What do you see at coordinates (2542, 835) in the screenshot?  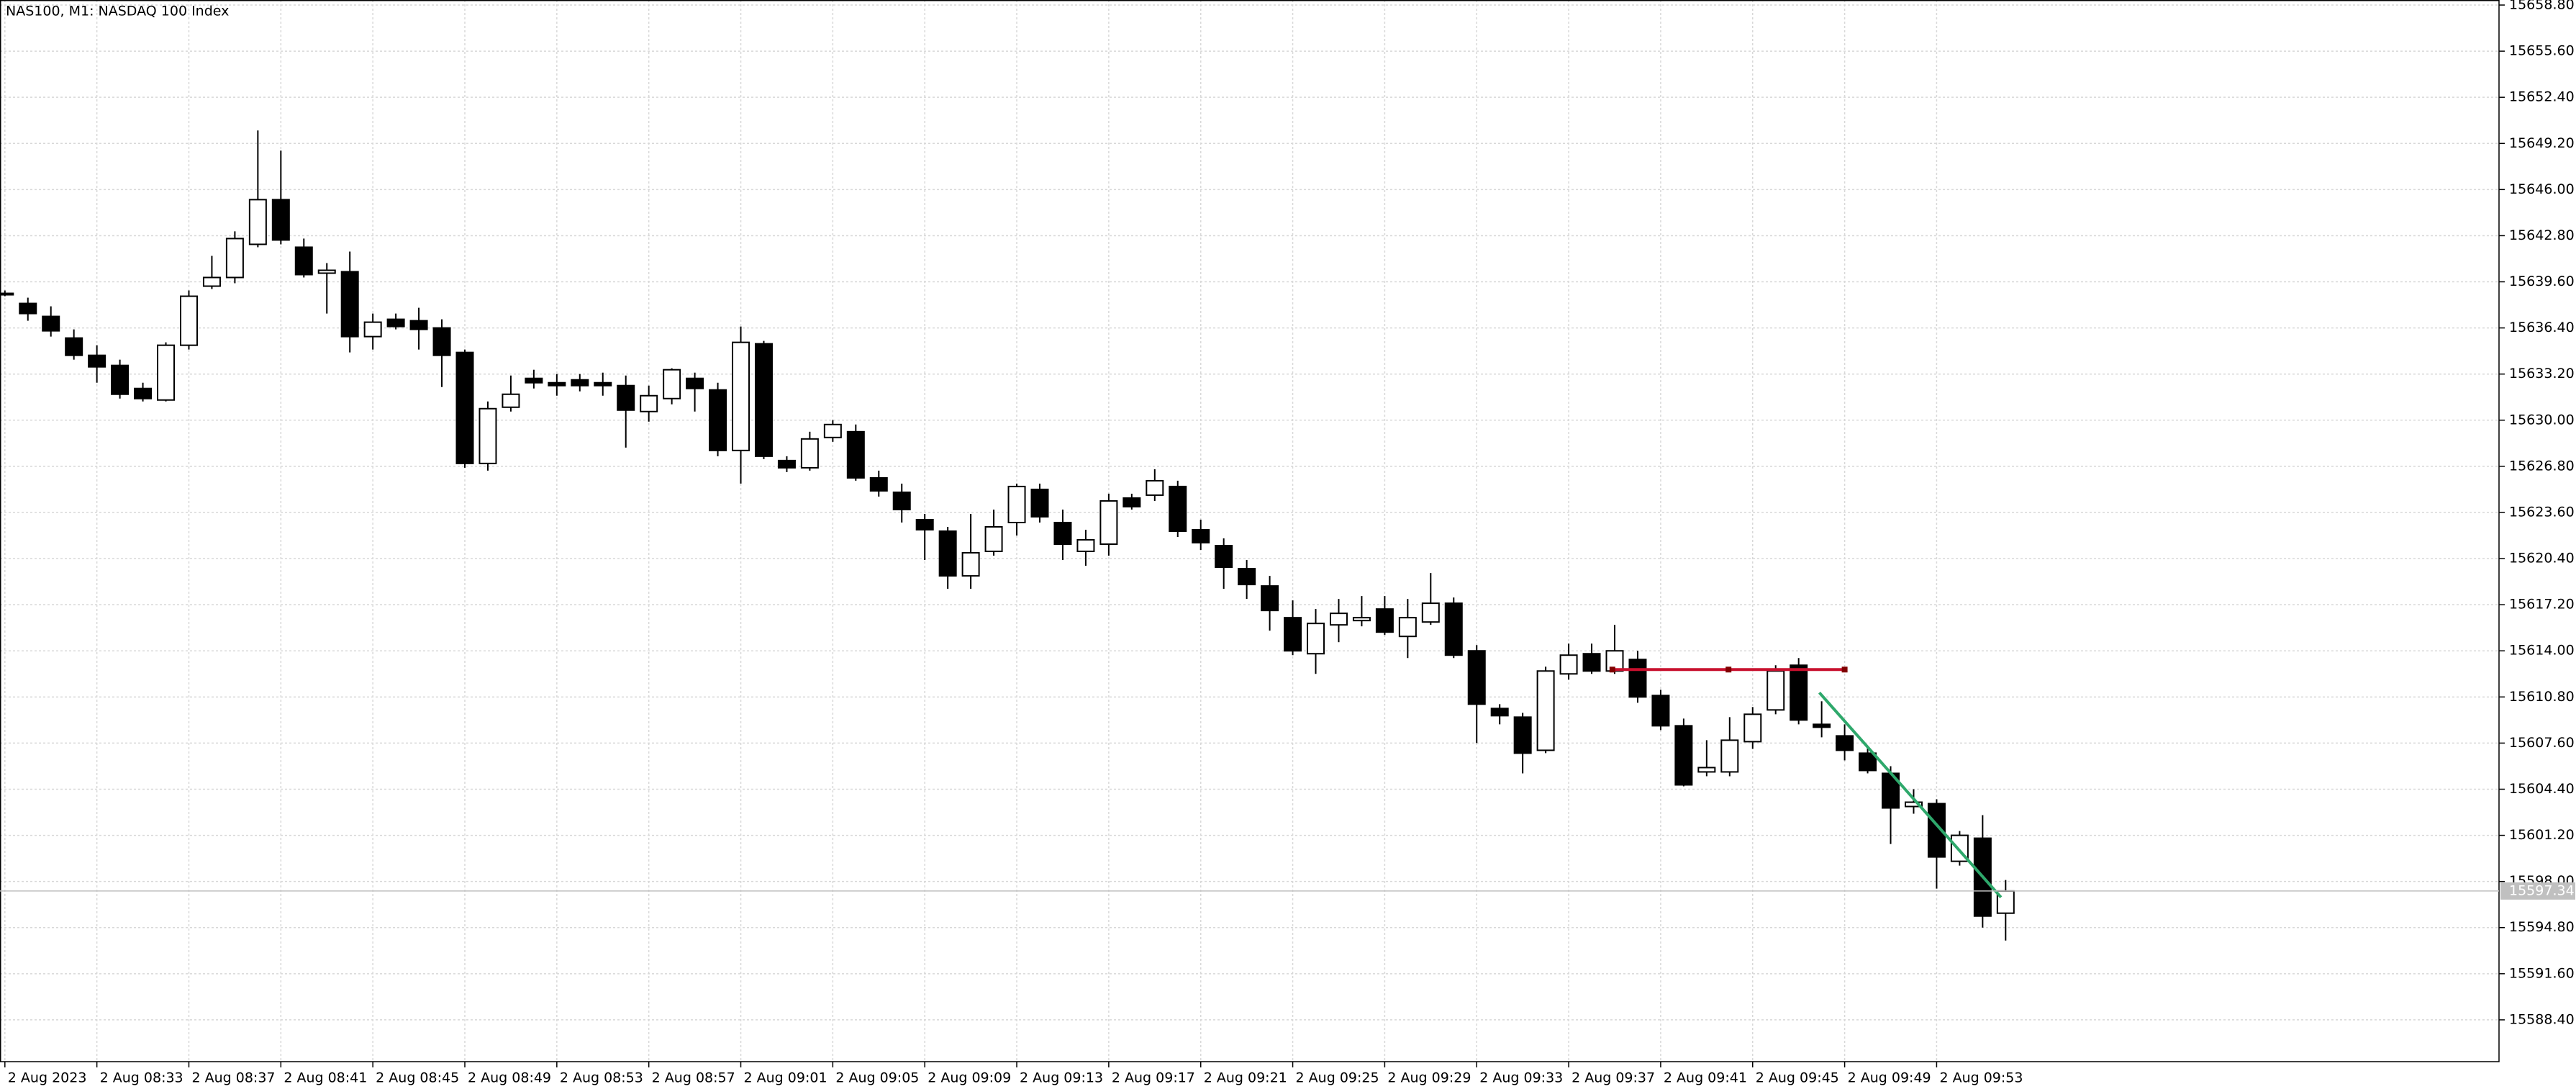 I see `y-tick-label: 15601.20` at bounding box center [2542, 835].